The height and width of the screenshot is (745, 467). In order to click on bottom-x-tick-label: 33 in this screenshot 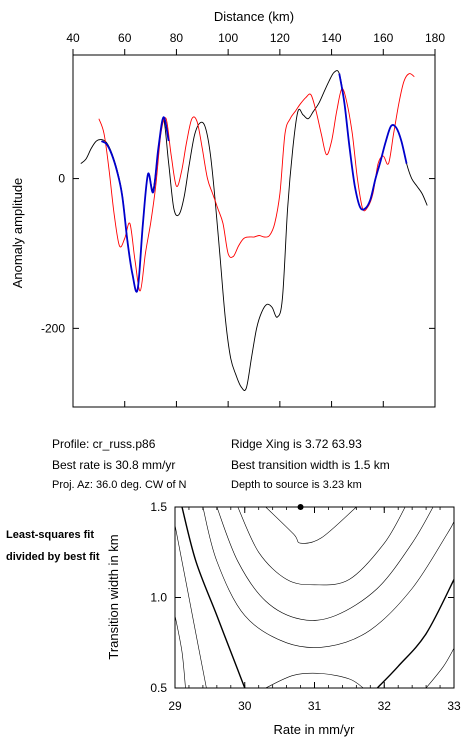, I will do `click(454, 706)`.